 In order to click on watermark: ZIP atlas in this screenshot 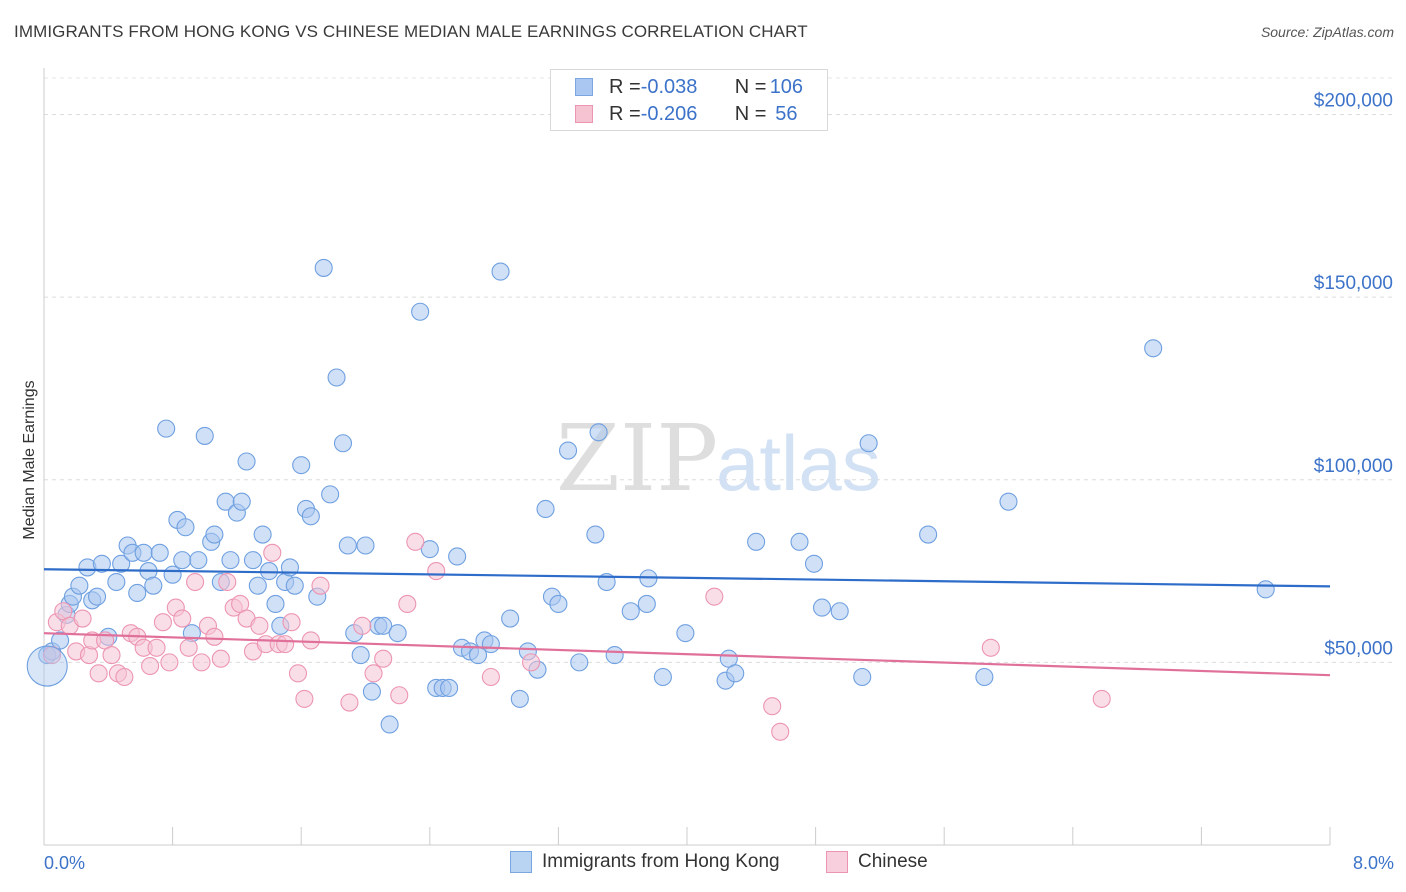, I will do `click(718, 458)`.